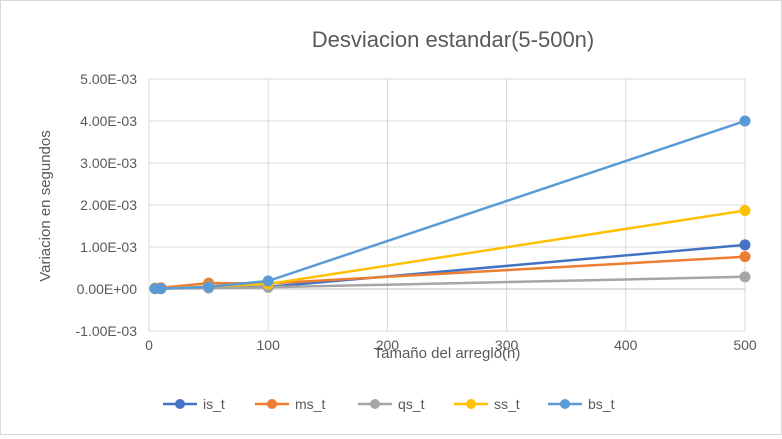 The image size is (782, 439). I want to click on y-tick-label: -1.00E-03, so click(107, 331).